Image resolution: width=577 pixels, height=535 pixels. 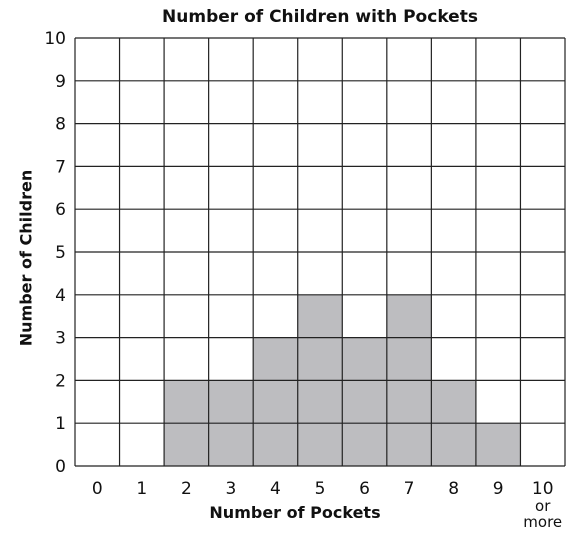 What do you see at coordinates (60, 125) in the screenshot?
I see `y-tick-label: 8` at bounding box center [60, 125].